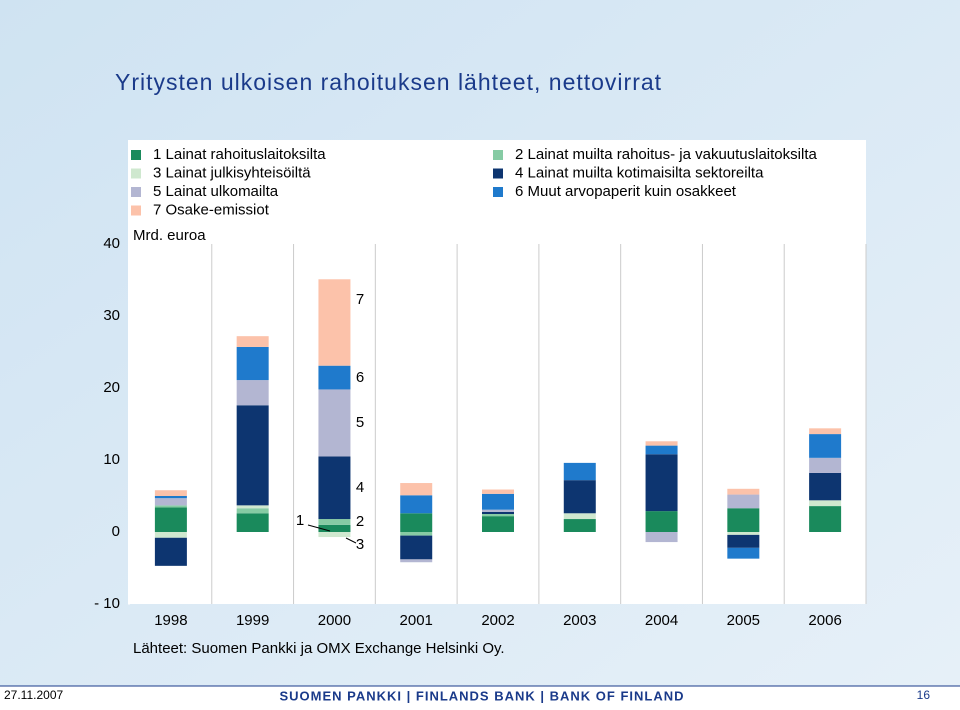 The image size is (960, 710). I want to click on x-tick-label: 1999, so click(252, 620).